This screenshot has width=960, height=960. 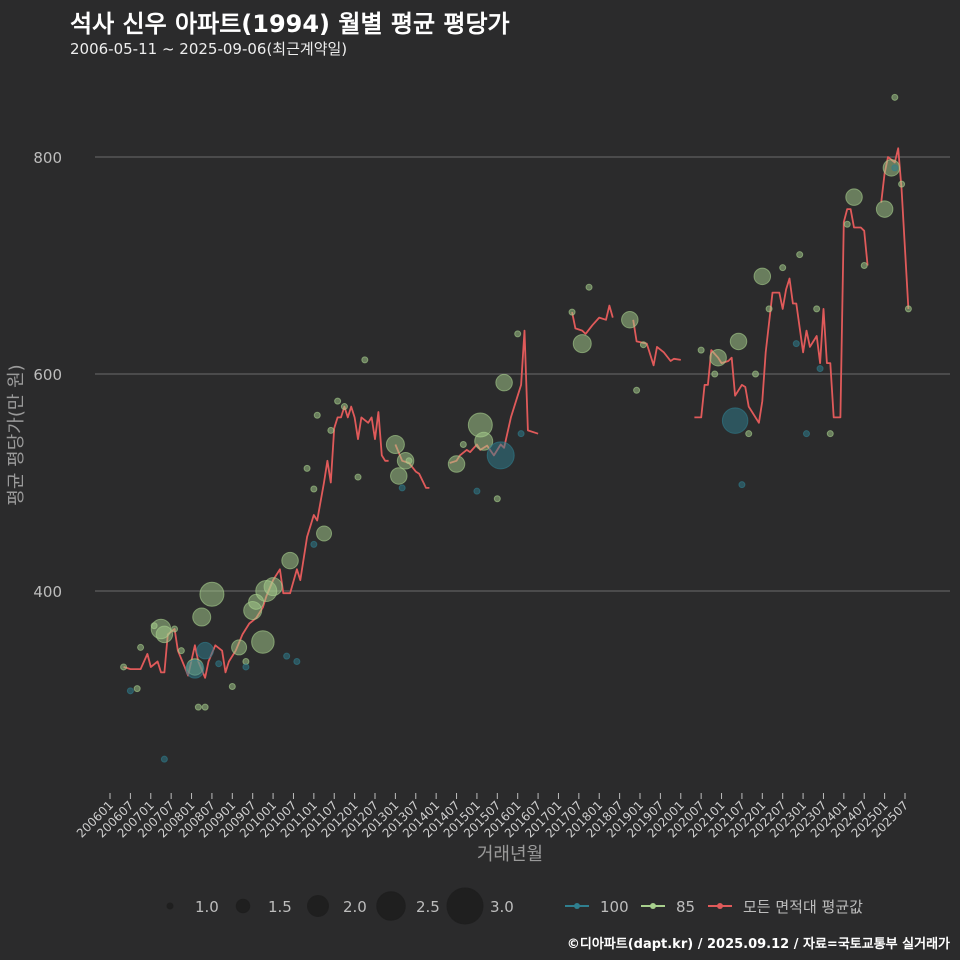 What do you see at coordinates (502, 907) in the screenshot?
I see `size-legend-label: 3.0` at bounding box center [502, 907].